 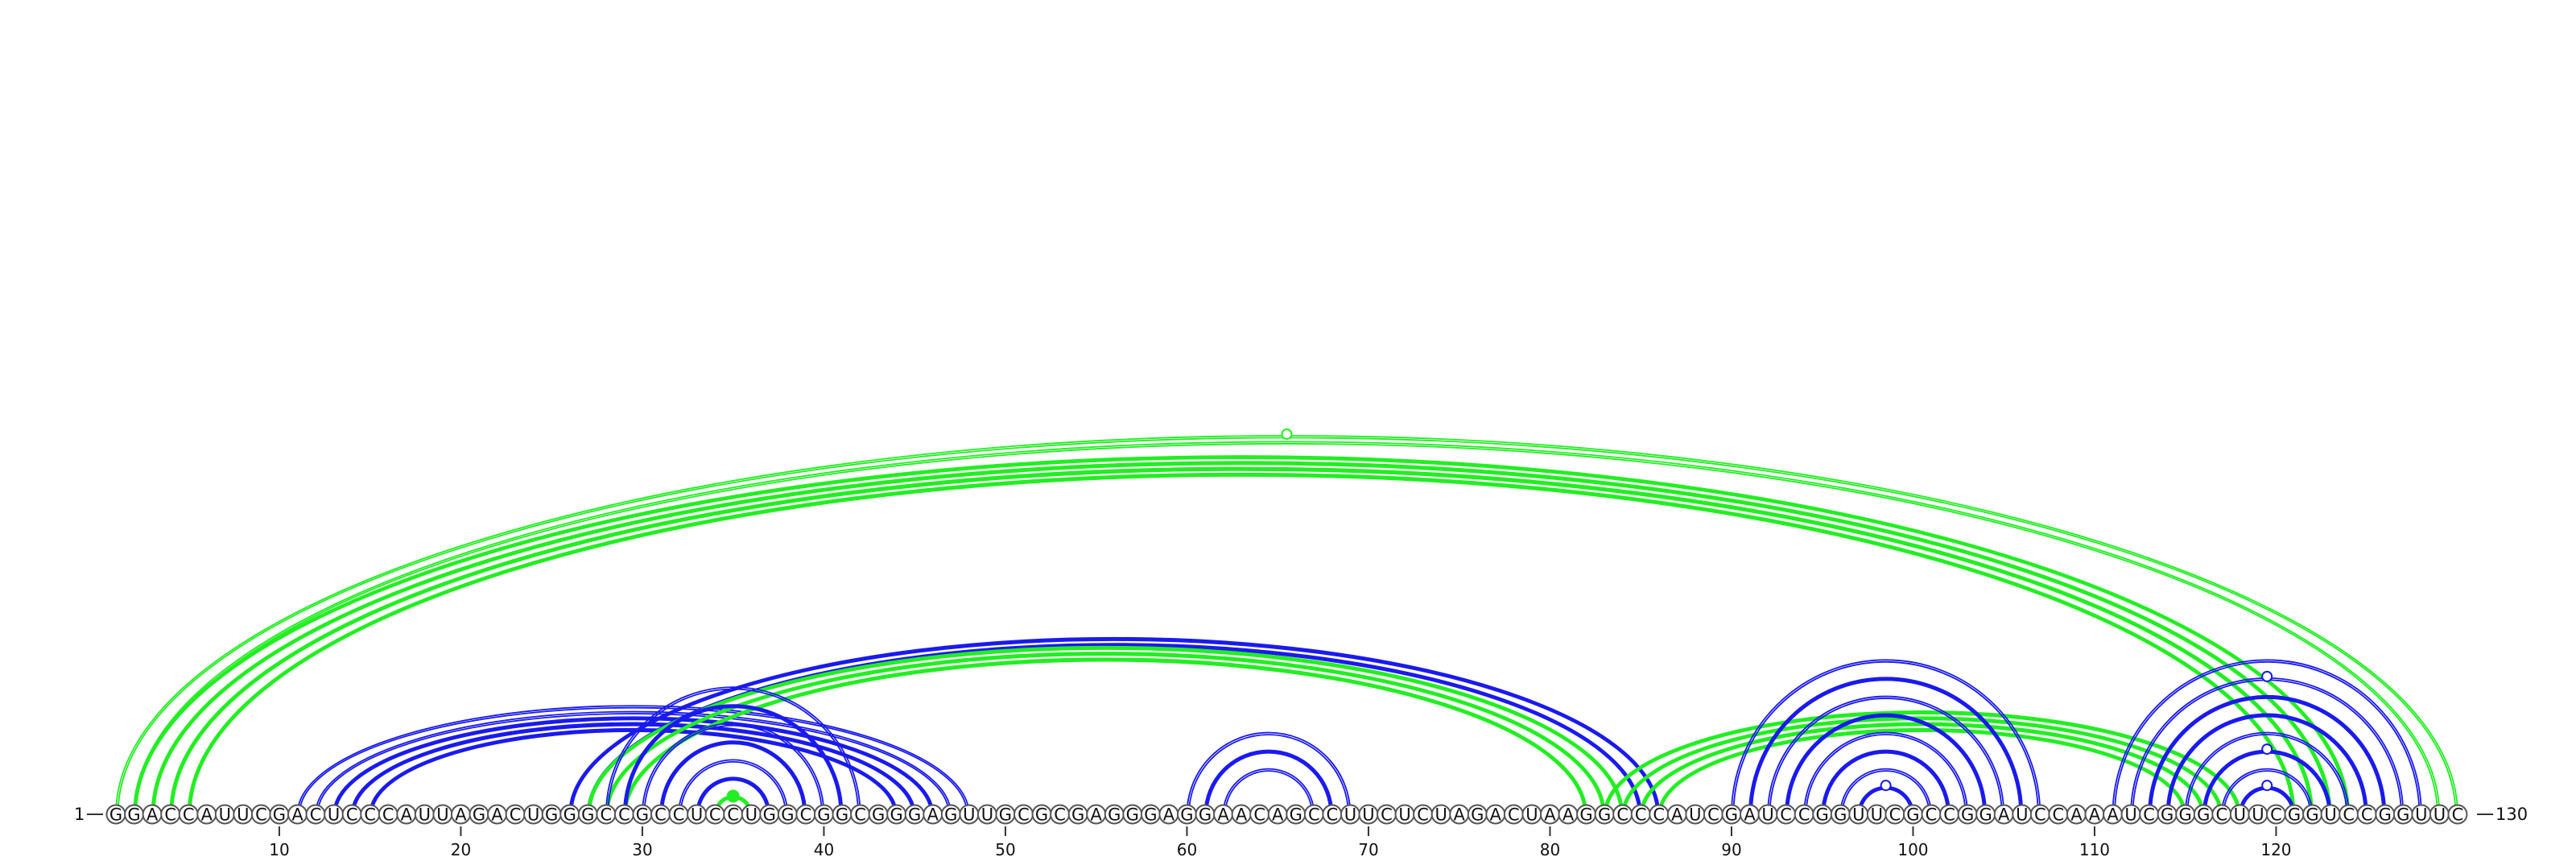 I want to click on arc-blue-29-41-inner, so click(x=733, y=760).